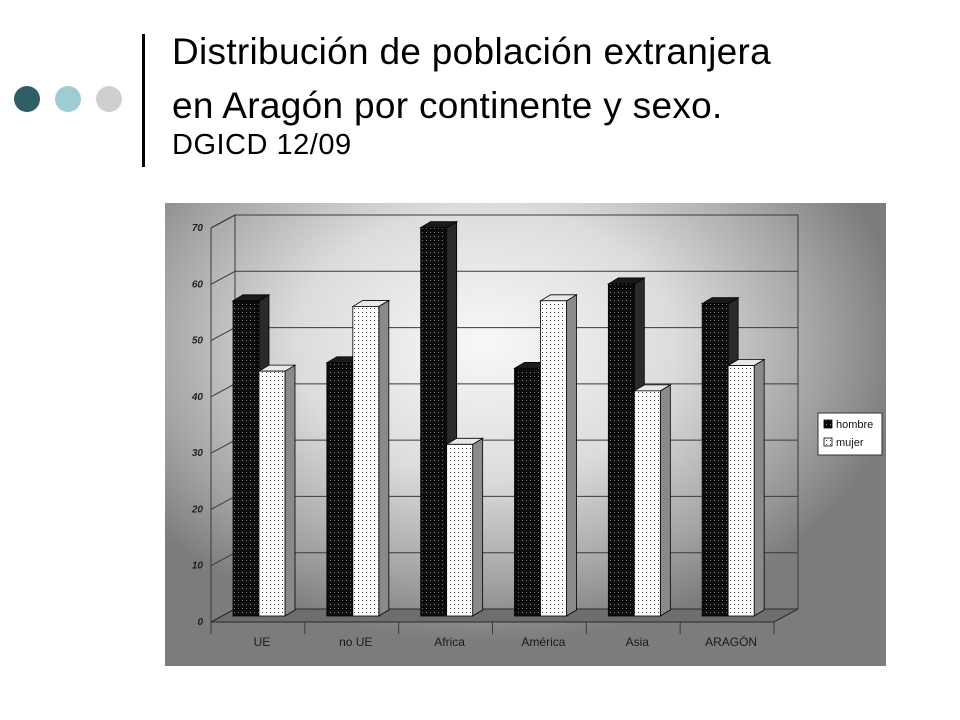 The height and width of the screenshot is (720, 960). What do you see at coordinates (223, 418) in the screenshot?
I see `chart-side-wall` at bounding box center [223, 418].